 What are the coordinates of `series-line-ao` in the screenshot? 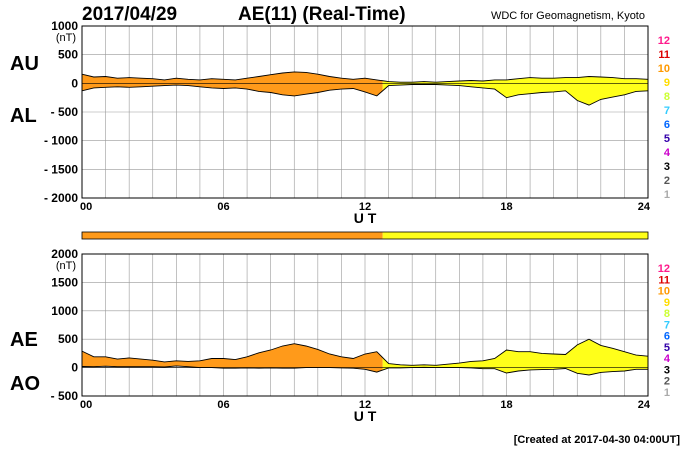 It's located at (364, 370).